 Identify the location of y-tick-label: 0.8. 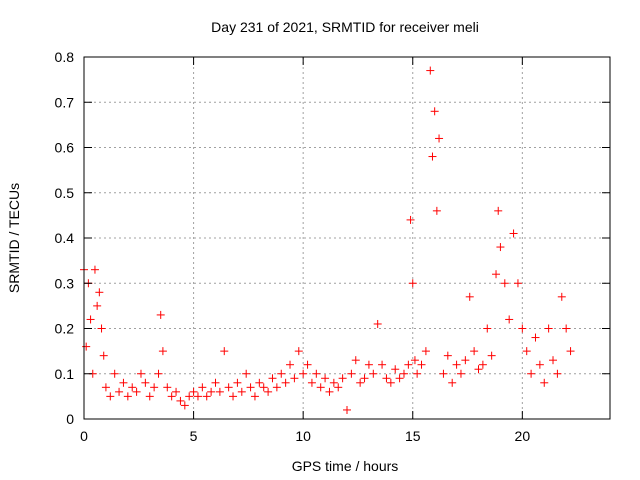
(65, 57).